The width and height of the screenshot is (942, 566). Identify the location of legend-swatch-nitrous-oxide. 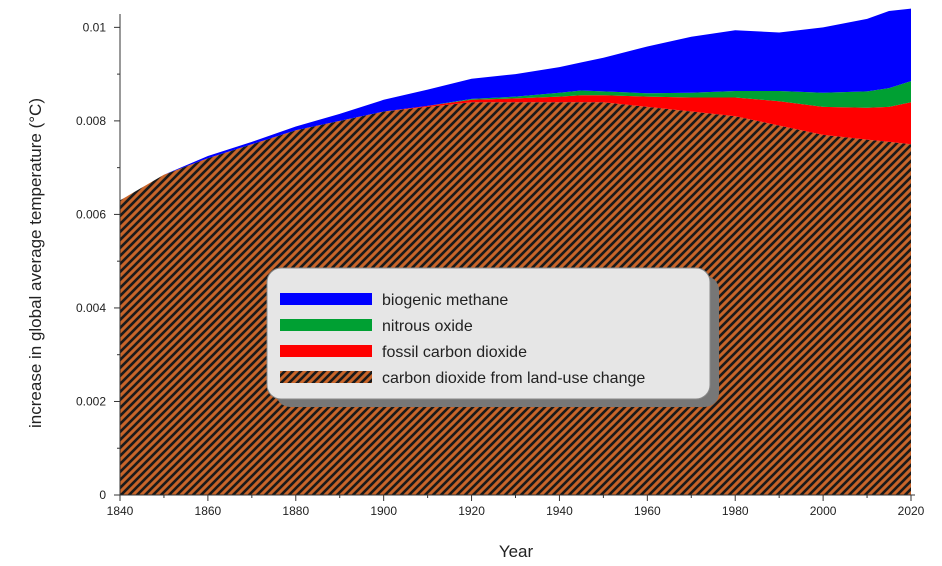
(326, 325).